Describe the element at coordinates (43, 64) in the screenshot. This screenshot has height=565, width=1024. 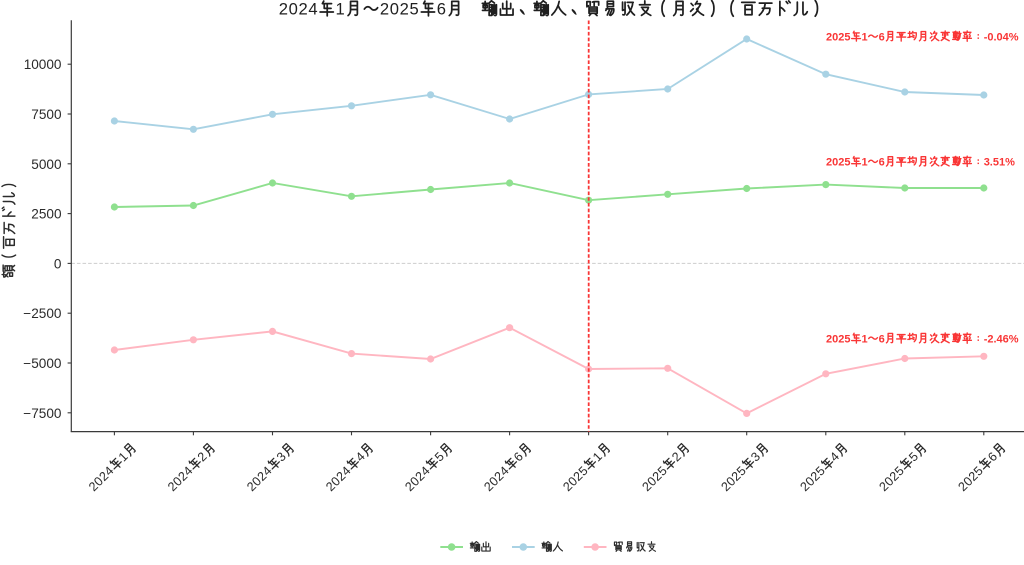
I see `svg-text: 10000` at that location.